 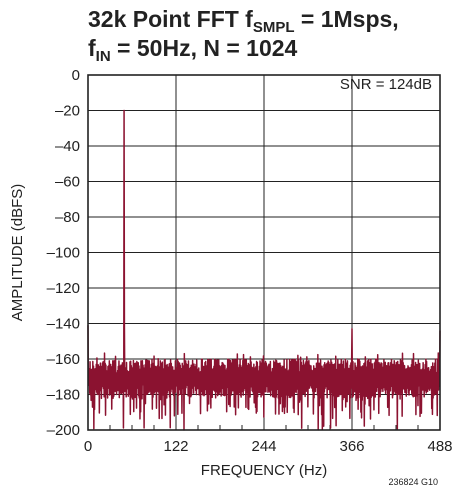 I want to click on x-tick-labels: 0 122 244 366 488, so click(x=268, y=446).